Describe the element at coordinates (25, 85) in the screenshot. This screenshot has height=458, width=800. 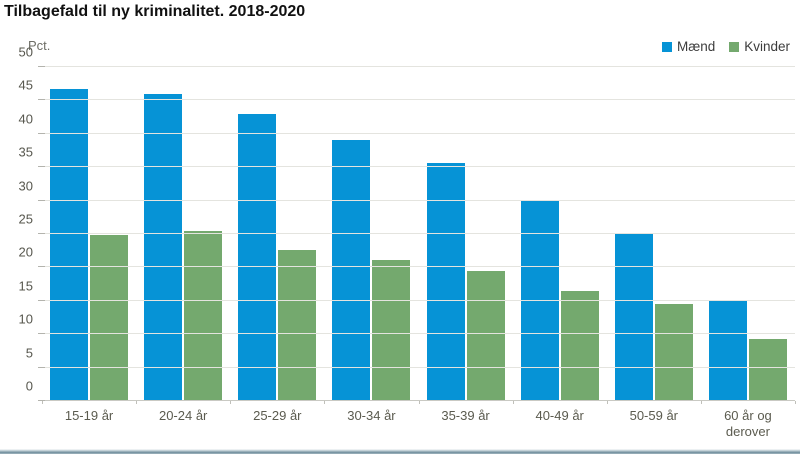
I see `y-tick-label-45: 45` at that location.